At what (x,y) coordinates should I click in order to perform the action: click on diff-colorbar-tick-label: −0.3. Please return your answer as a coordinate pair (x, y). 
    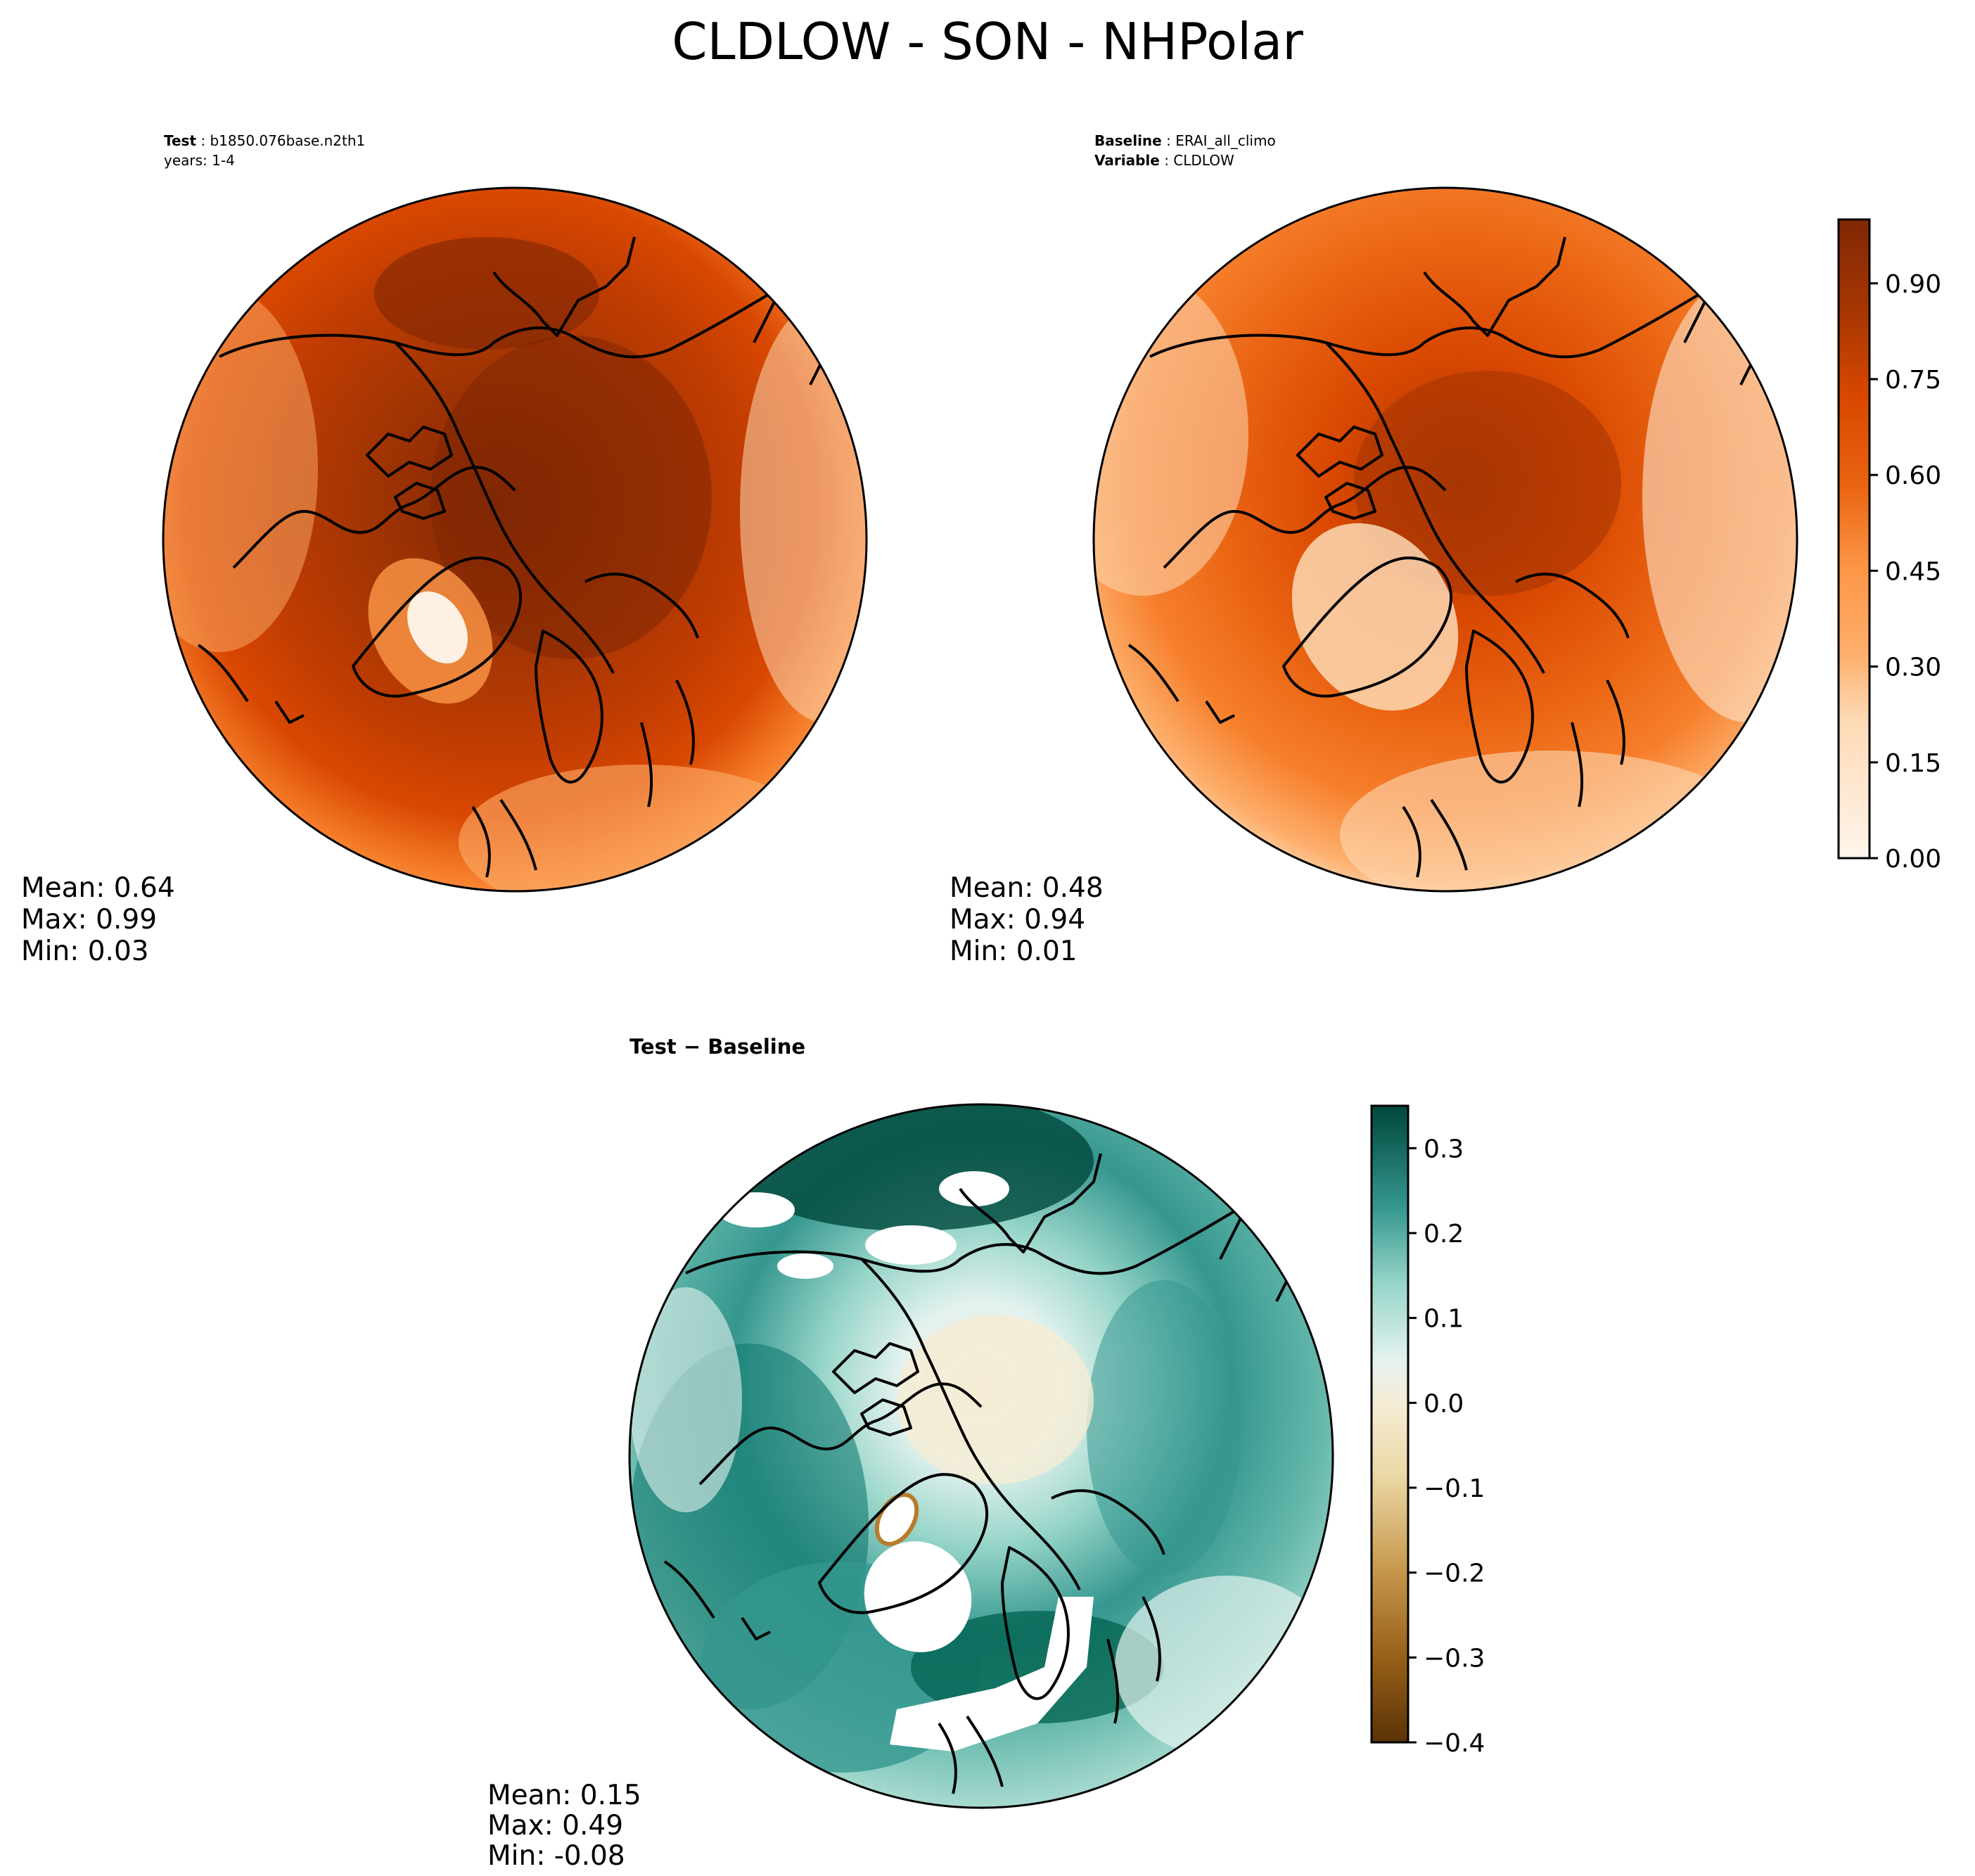
    Looking at the image, I should click on (1454, 1658).